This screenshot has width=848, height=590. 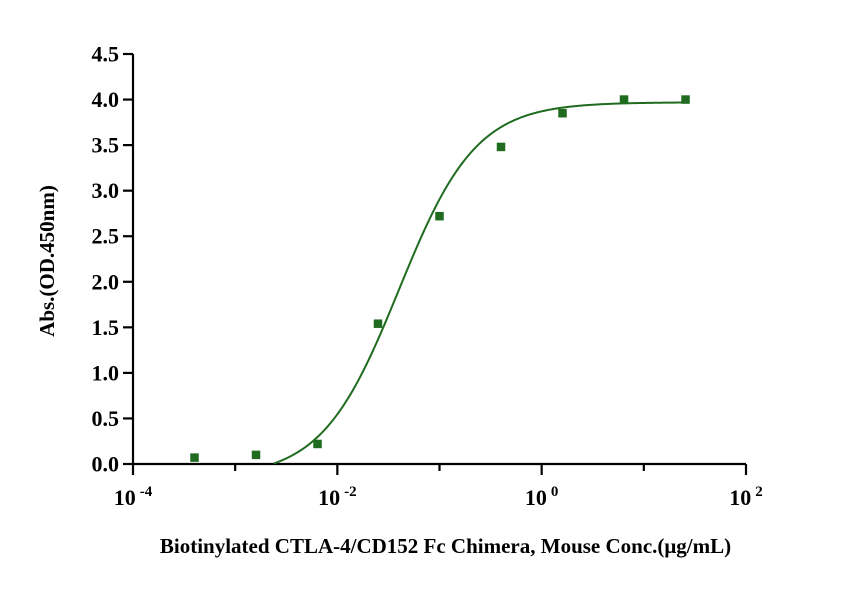 I want to click on x-tick-label: 10 2, so click(x=746, y=497).